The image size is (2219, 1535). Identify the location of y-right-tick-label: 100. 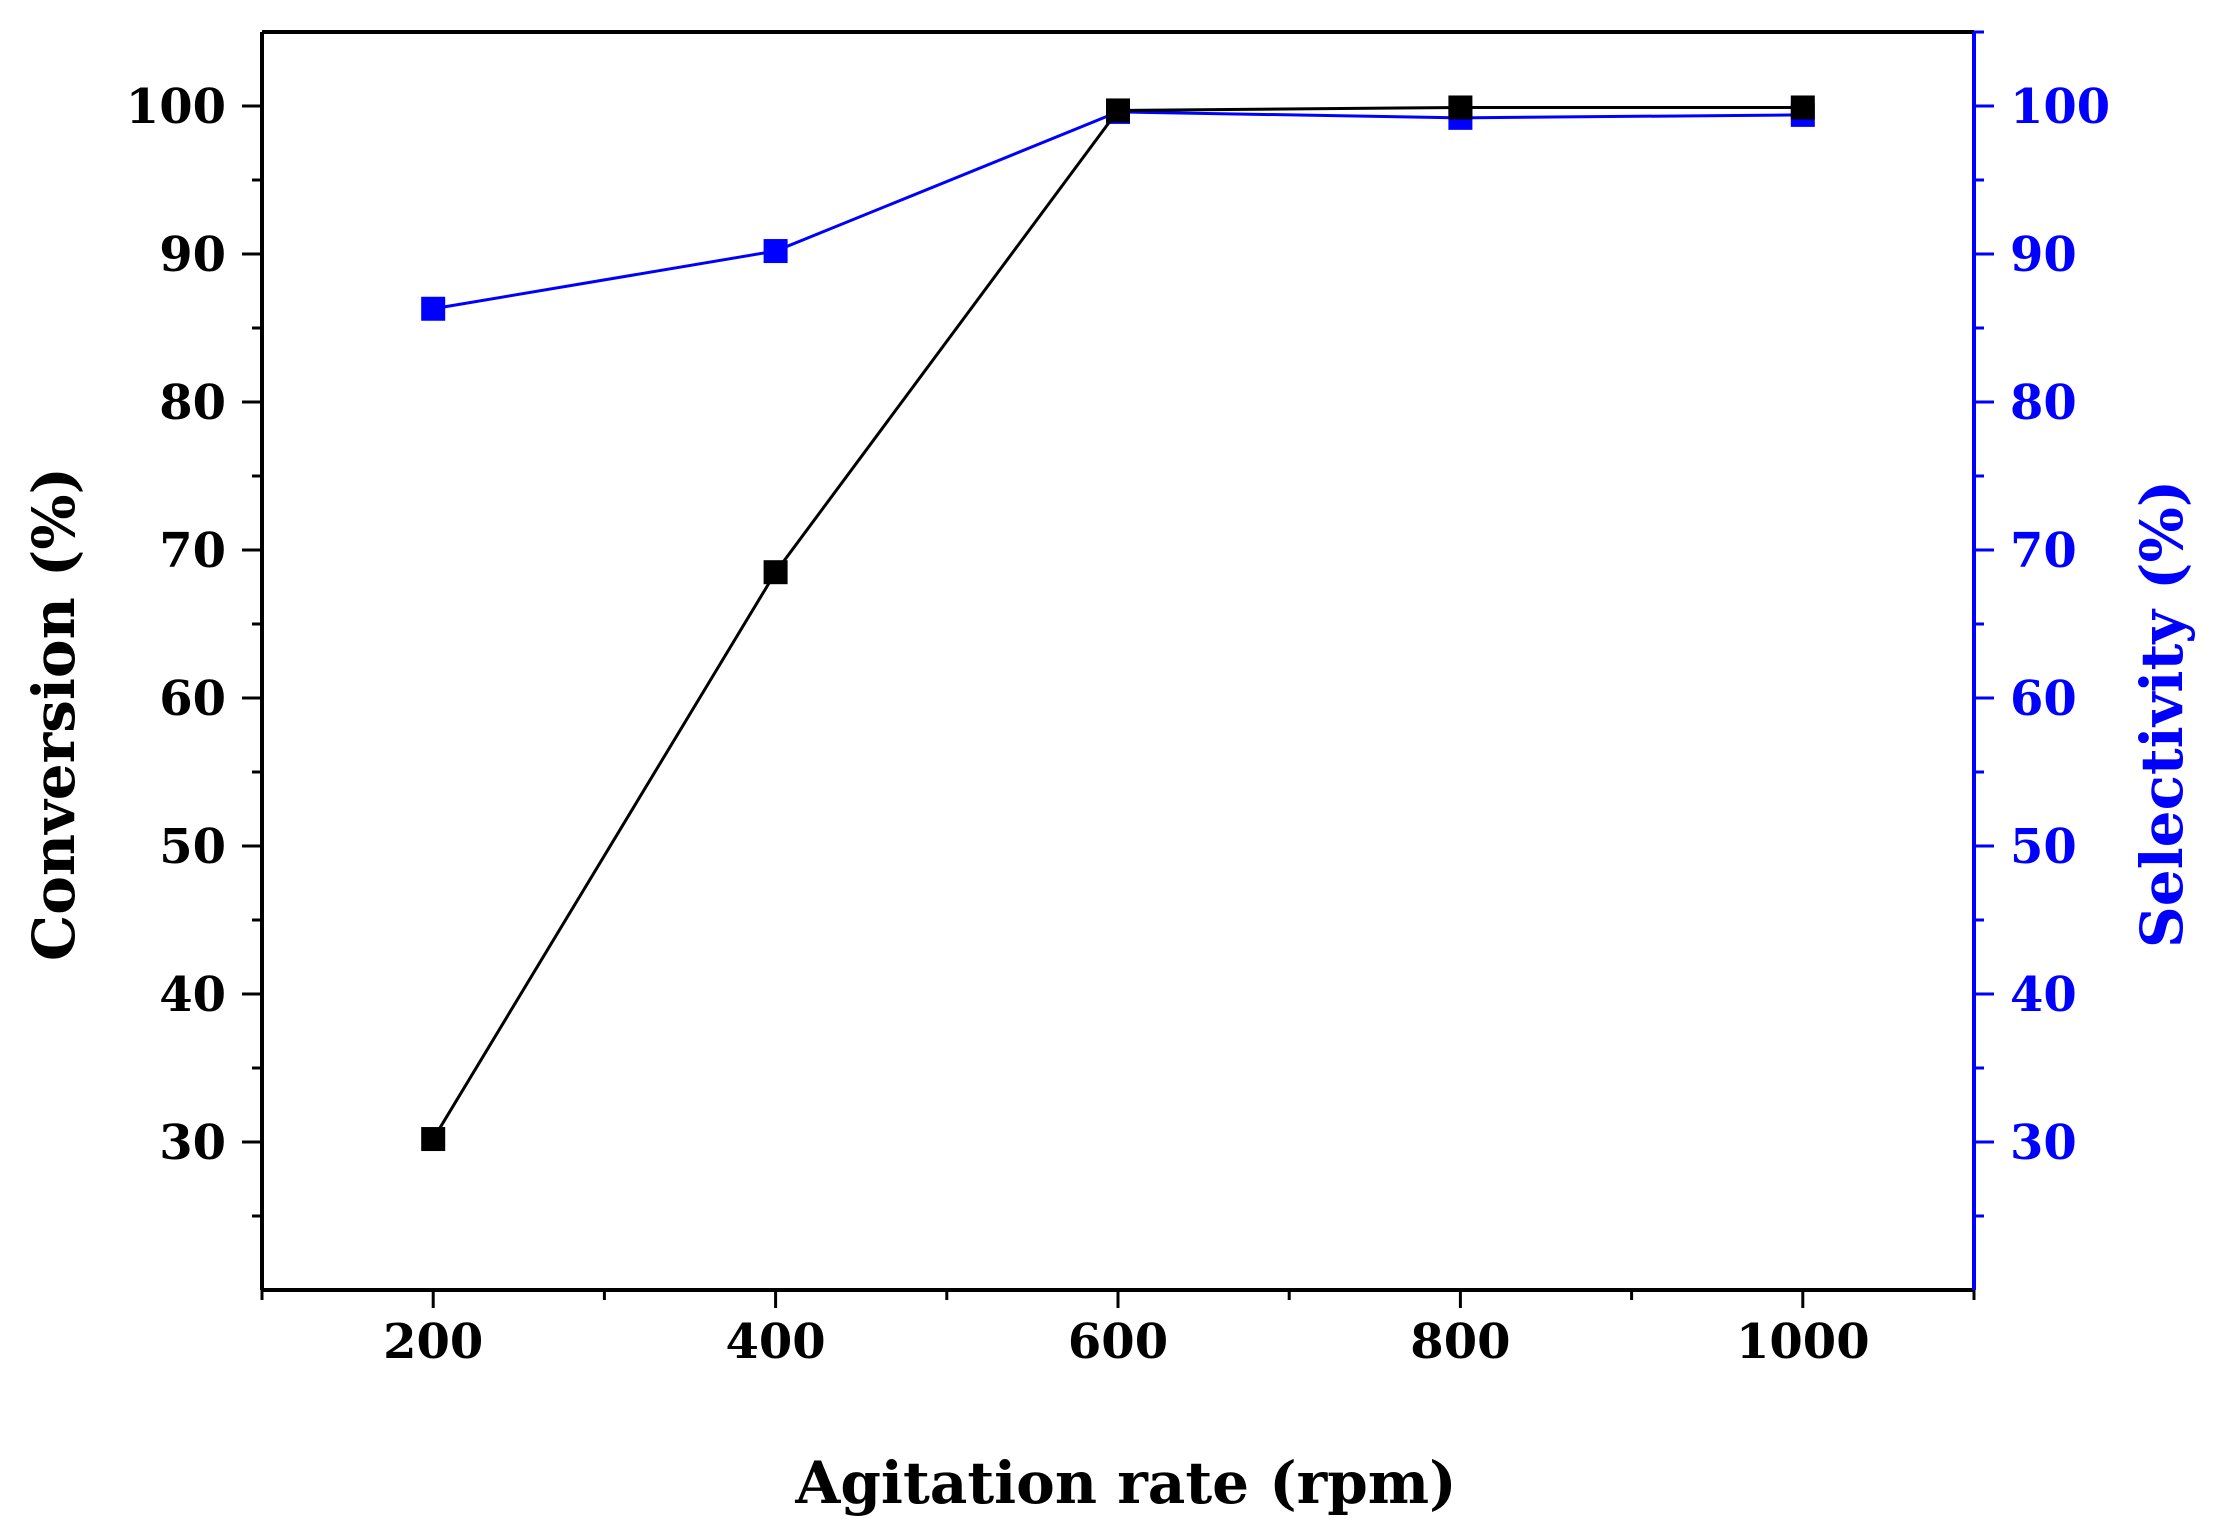
(2060, 107).